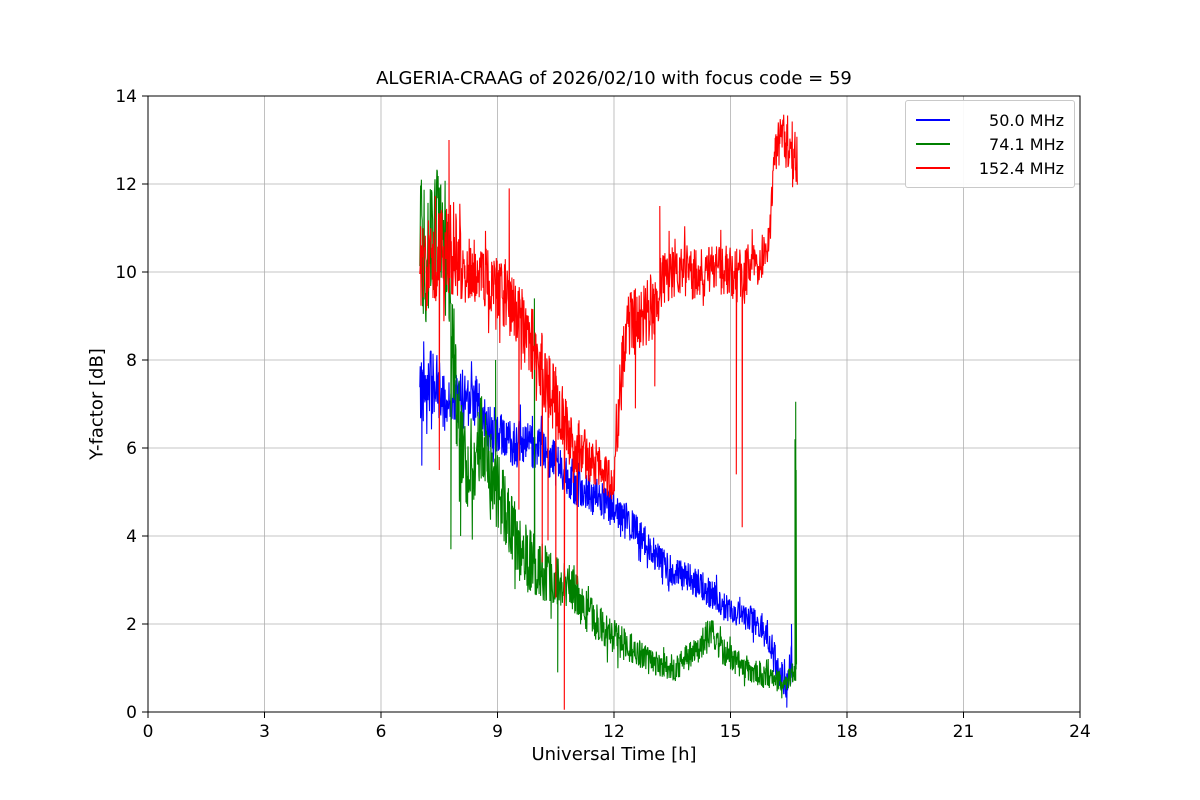  I want to click on legend-entry: 50.0 MHz, so click(990, 120).